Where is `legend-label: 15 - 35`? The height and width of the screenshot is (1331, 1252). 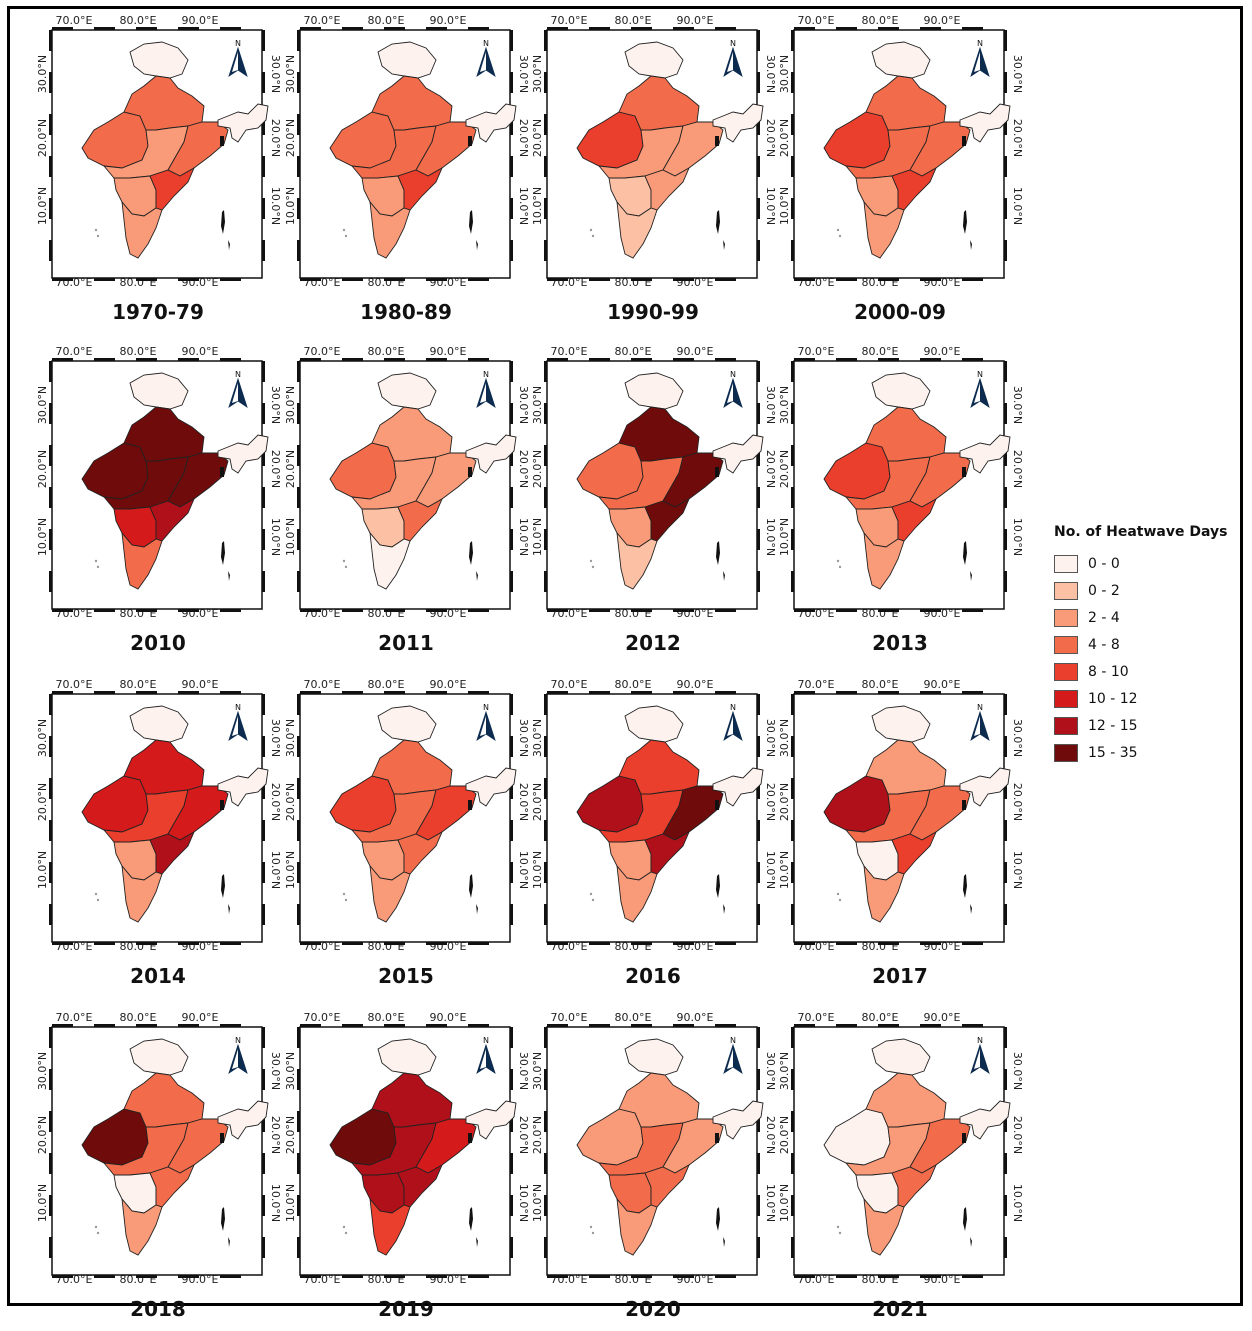 legend-label: 15 - 35 is located at coordinates (1113, 752).